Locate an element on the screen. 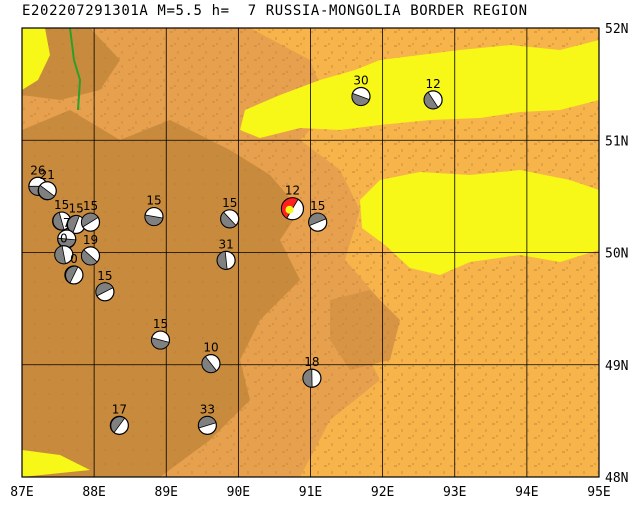  basin-southwest is located at coordinates (56, 463).